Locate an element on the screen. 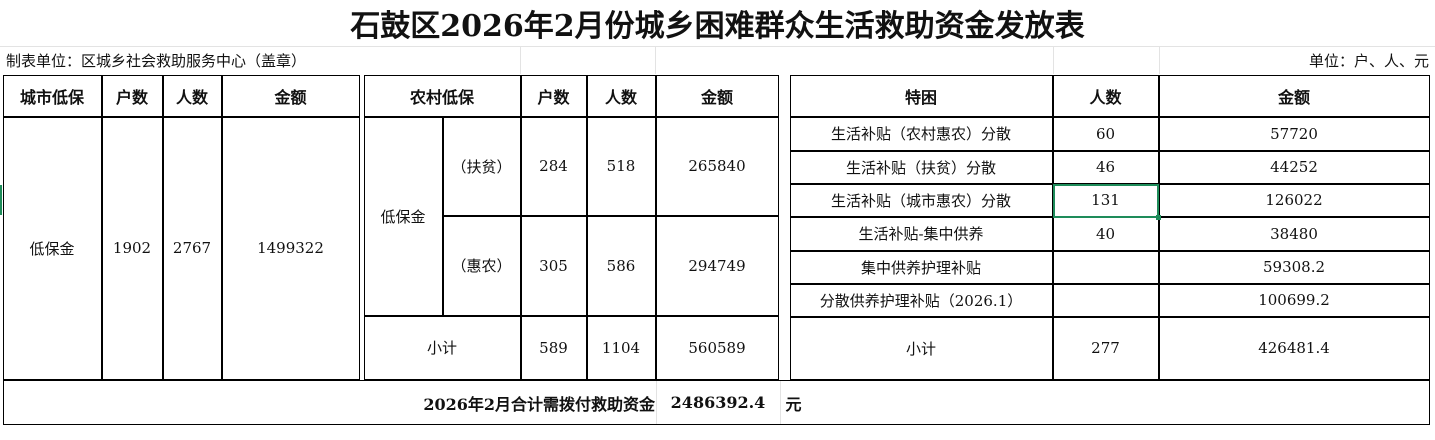 The height and width of the screenshot is (440, 1435). rural-row-label: （惠农） is located at coordinates (481, 265).